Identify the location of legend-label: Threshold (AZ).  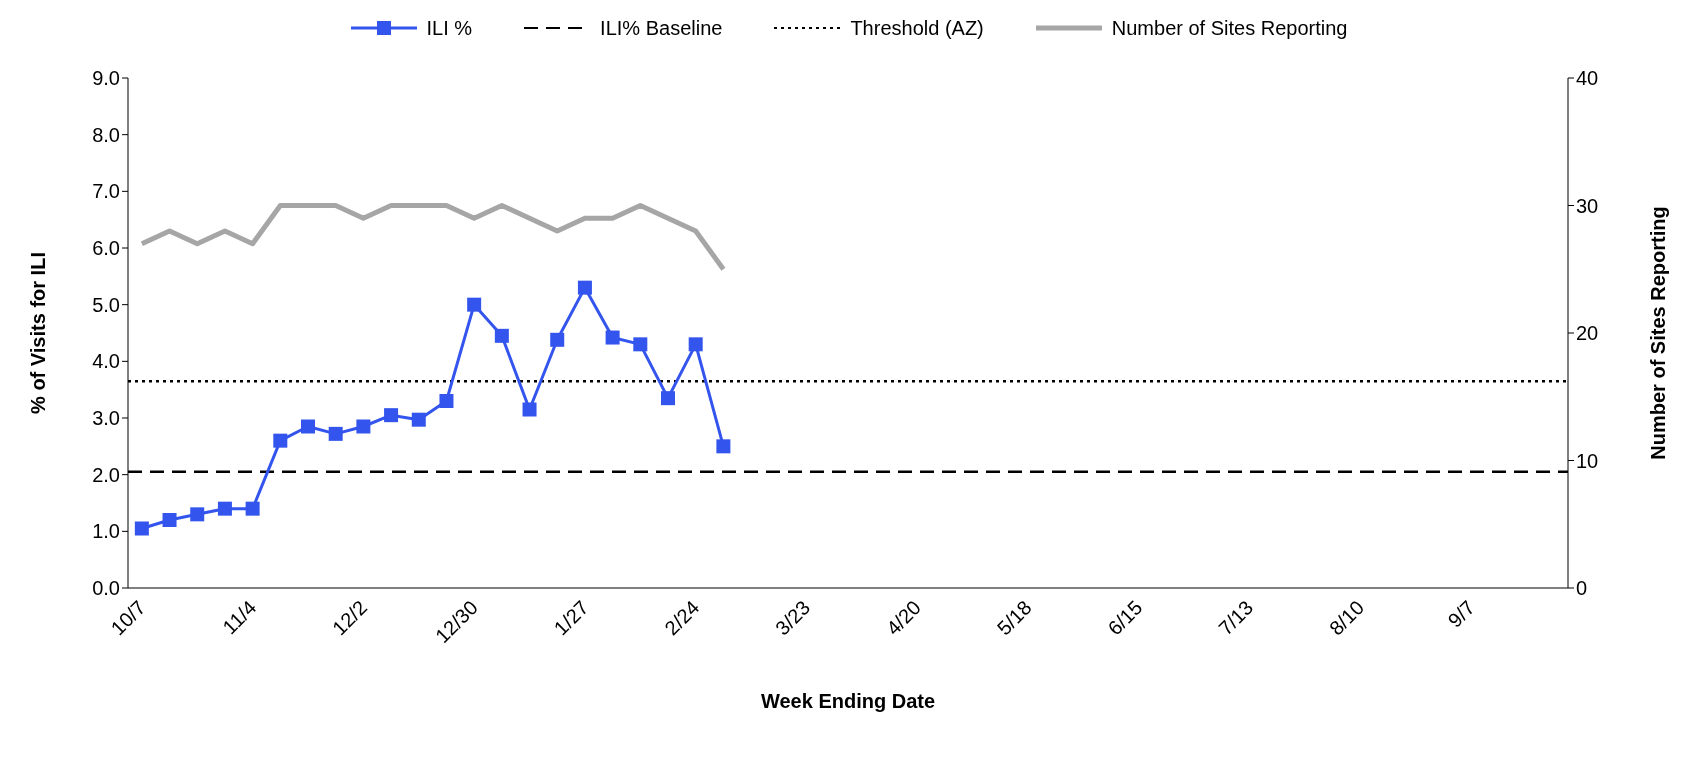
(917, 28).